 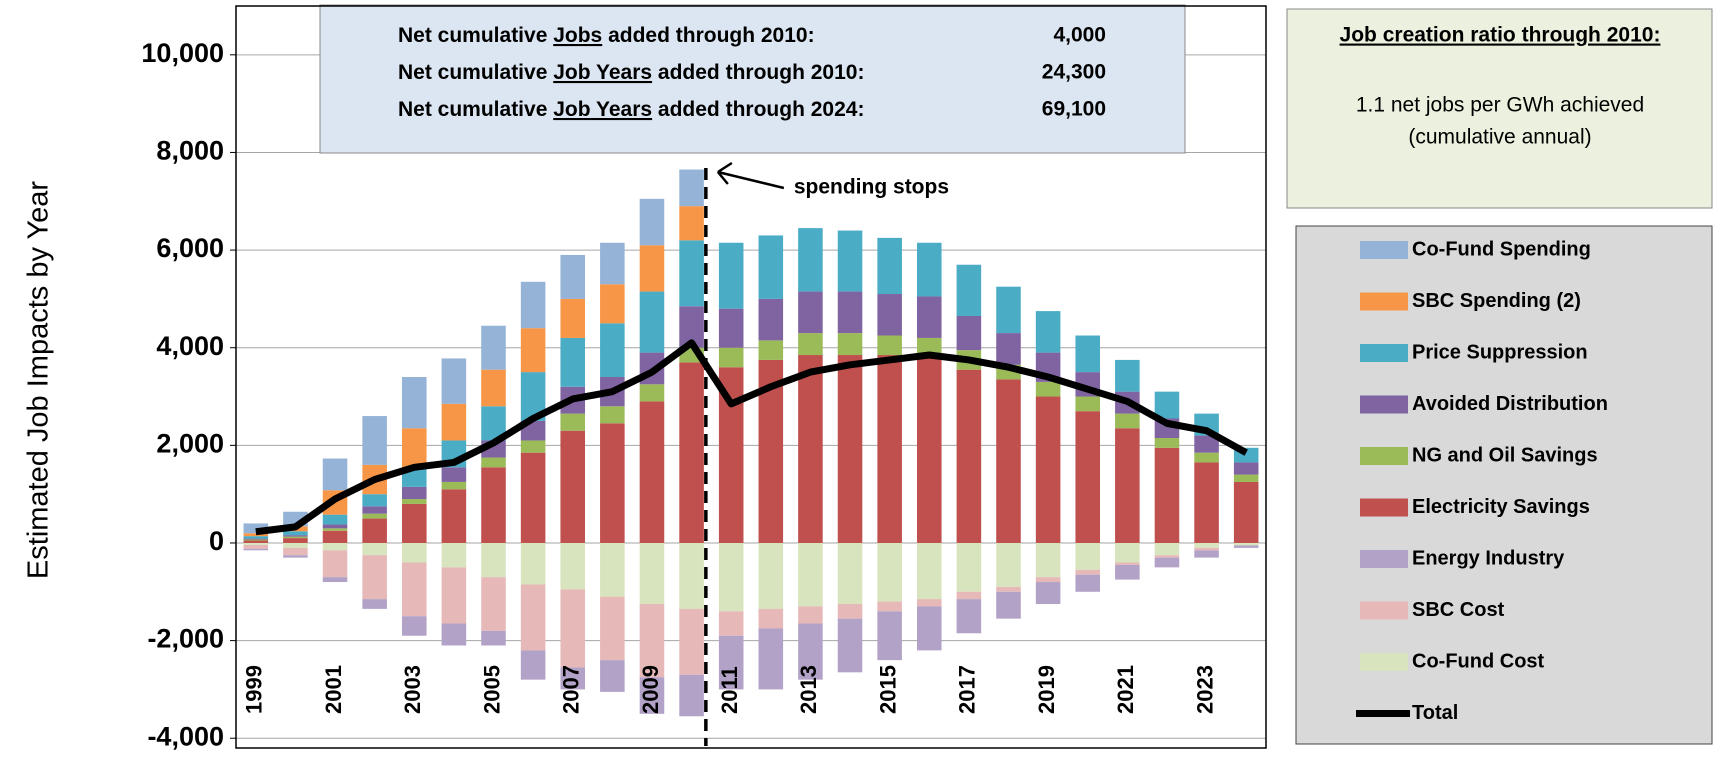 I want to click on summary-text: Net cumulative, so click(x=475, y=109).